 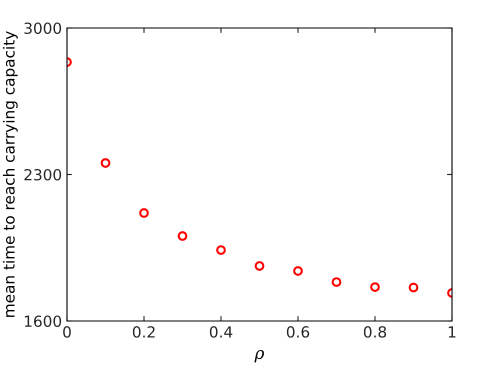 I want to click on y-tick-label: 3000, so click(x=43, y=28).